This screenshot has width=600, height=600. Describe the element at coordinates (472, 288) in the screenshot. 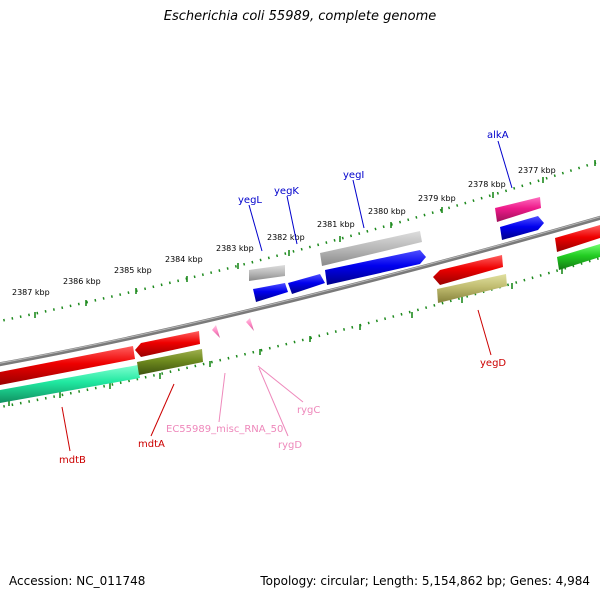

I see `gene-yegD-olive` at that location.